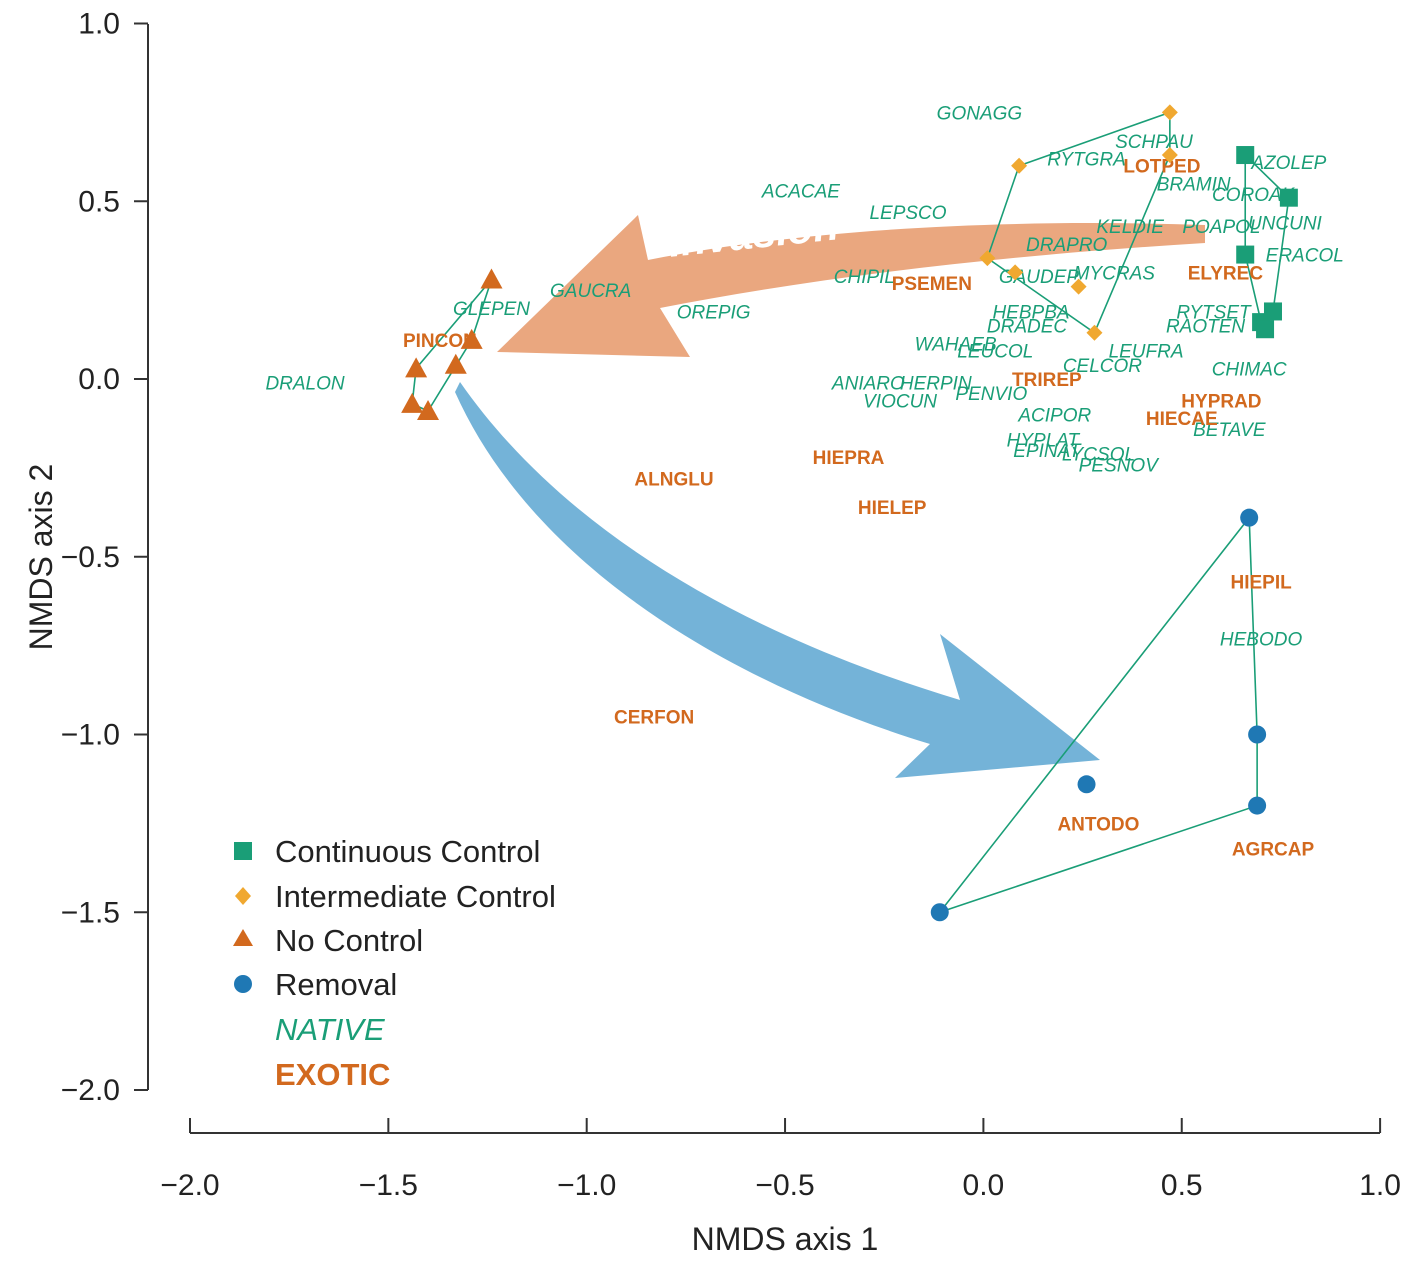  What do you see at coordinates (780, 1160) in the screenshot?
I see `x-ticks: −2.0 −1.5 −1.0 −0.5 0.0 0.5 1.0` at bounding box center [780, 1160].